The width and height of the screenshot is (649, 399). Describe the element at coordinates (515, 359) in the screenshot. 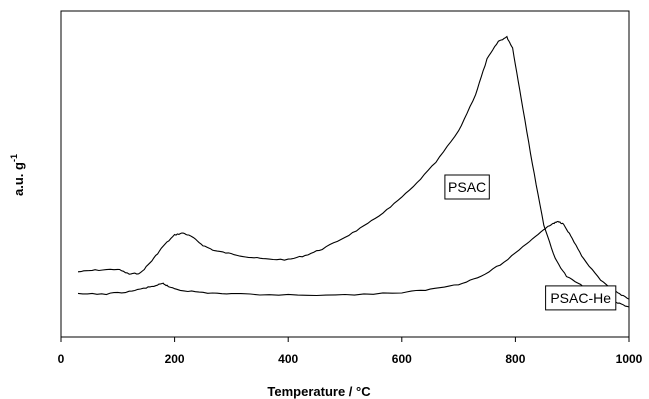

I see `x-tick-label: 800` at that location.